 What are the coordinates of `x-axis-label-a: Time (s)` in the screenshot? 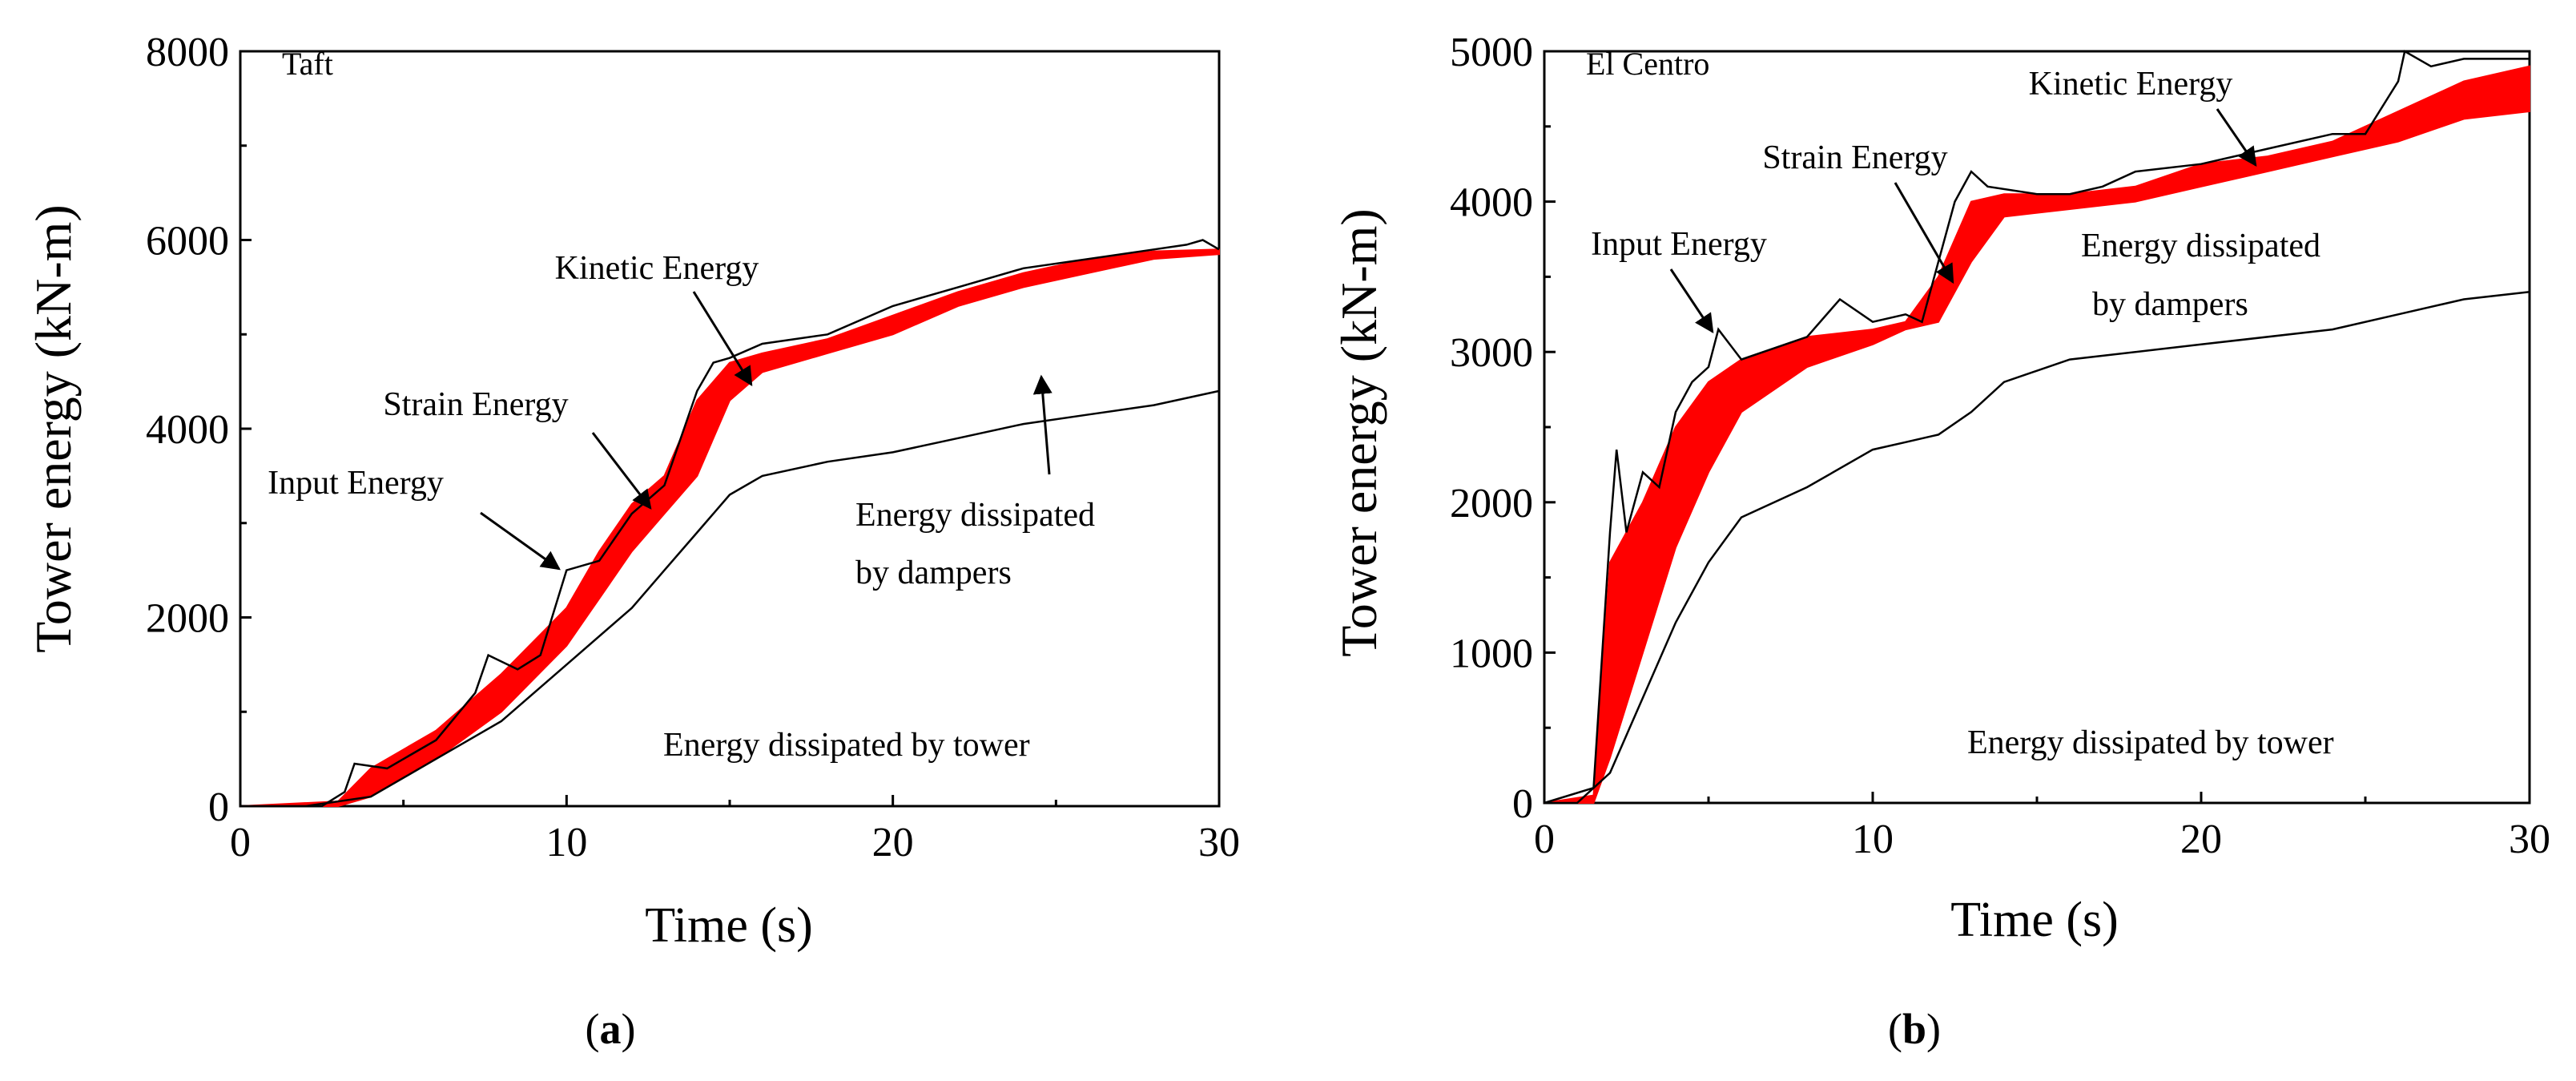 It's located at (729, 926).